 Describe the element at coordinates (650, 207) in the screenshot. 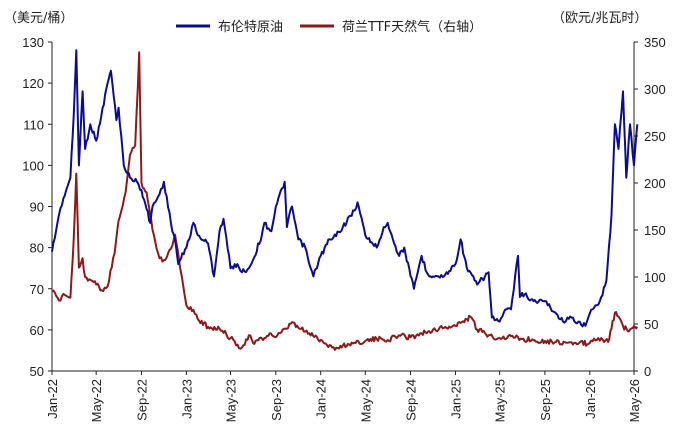

I see `right-axis-ticks: 0 50 100 150 200 250 300 350` at that location.